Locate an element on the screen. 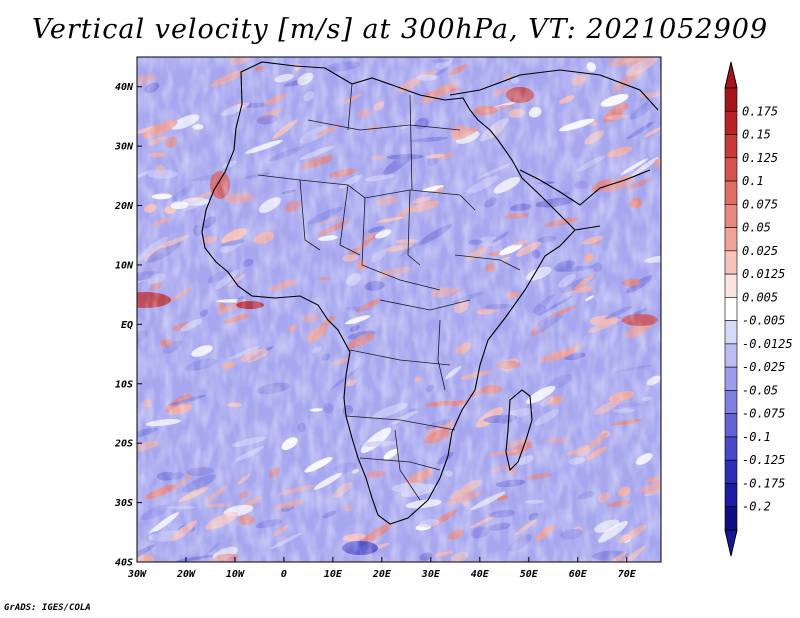 This screenshot has height=618, width=800. colorbar-label: -0.0125 is located at coordinates (767, 344).